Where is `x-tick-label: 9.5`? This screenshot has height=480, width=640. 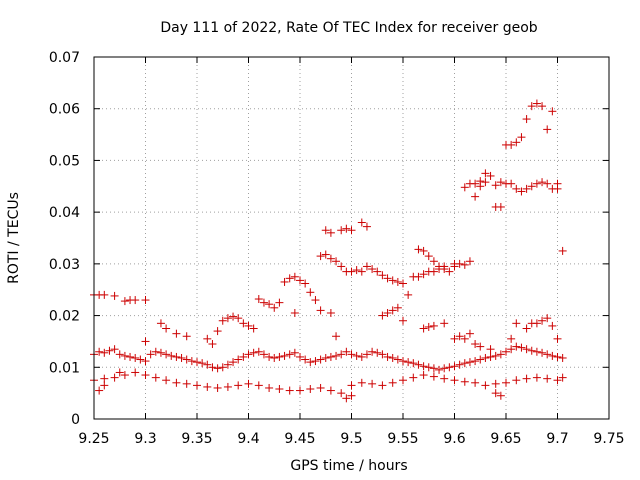
x-tick-label: 9.5 is located at coordinates (351, 439).